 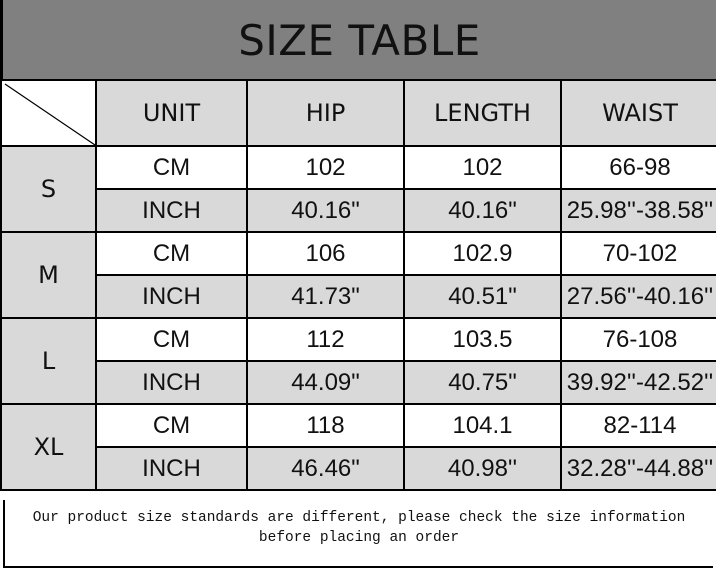 What do you see at coordinates (325, 425) in the screenshot?
I see `hip-cell: 118` at bounding box center [325, 425].